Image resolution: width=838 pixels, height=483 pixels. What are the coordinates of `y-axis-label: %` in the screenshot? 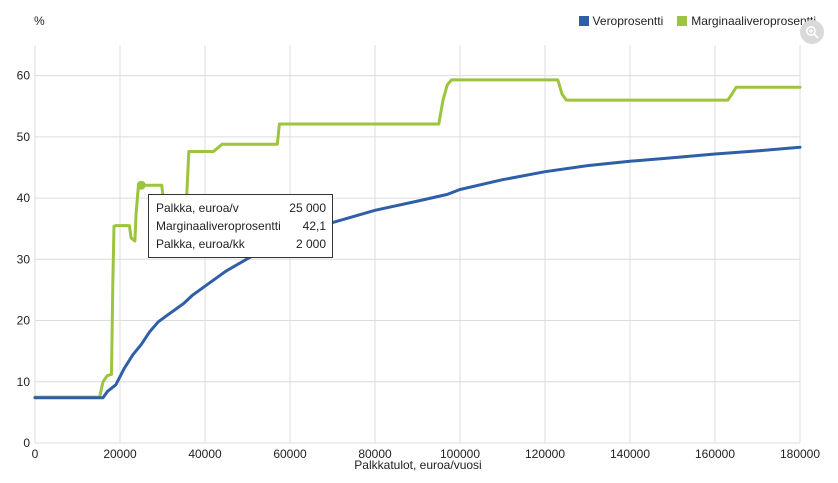 It's located at (39, 21).